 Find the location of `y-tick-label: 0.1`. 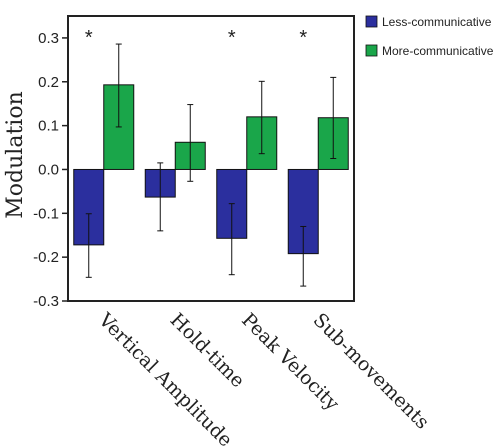

y-tick-label: 0.1 is located at coordinates (48, 126).